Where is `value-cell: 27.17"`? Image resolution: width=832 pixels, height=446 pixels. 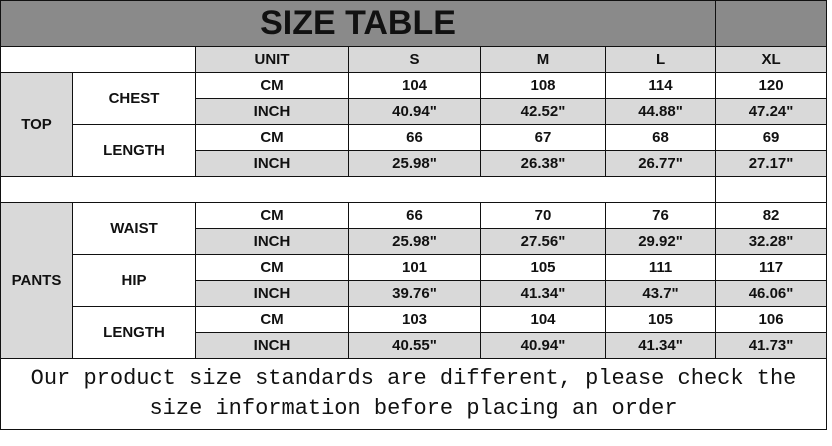 value-cell: 27.17" is located at coordinates (771, 163).